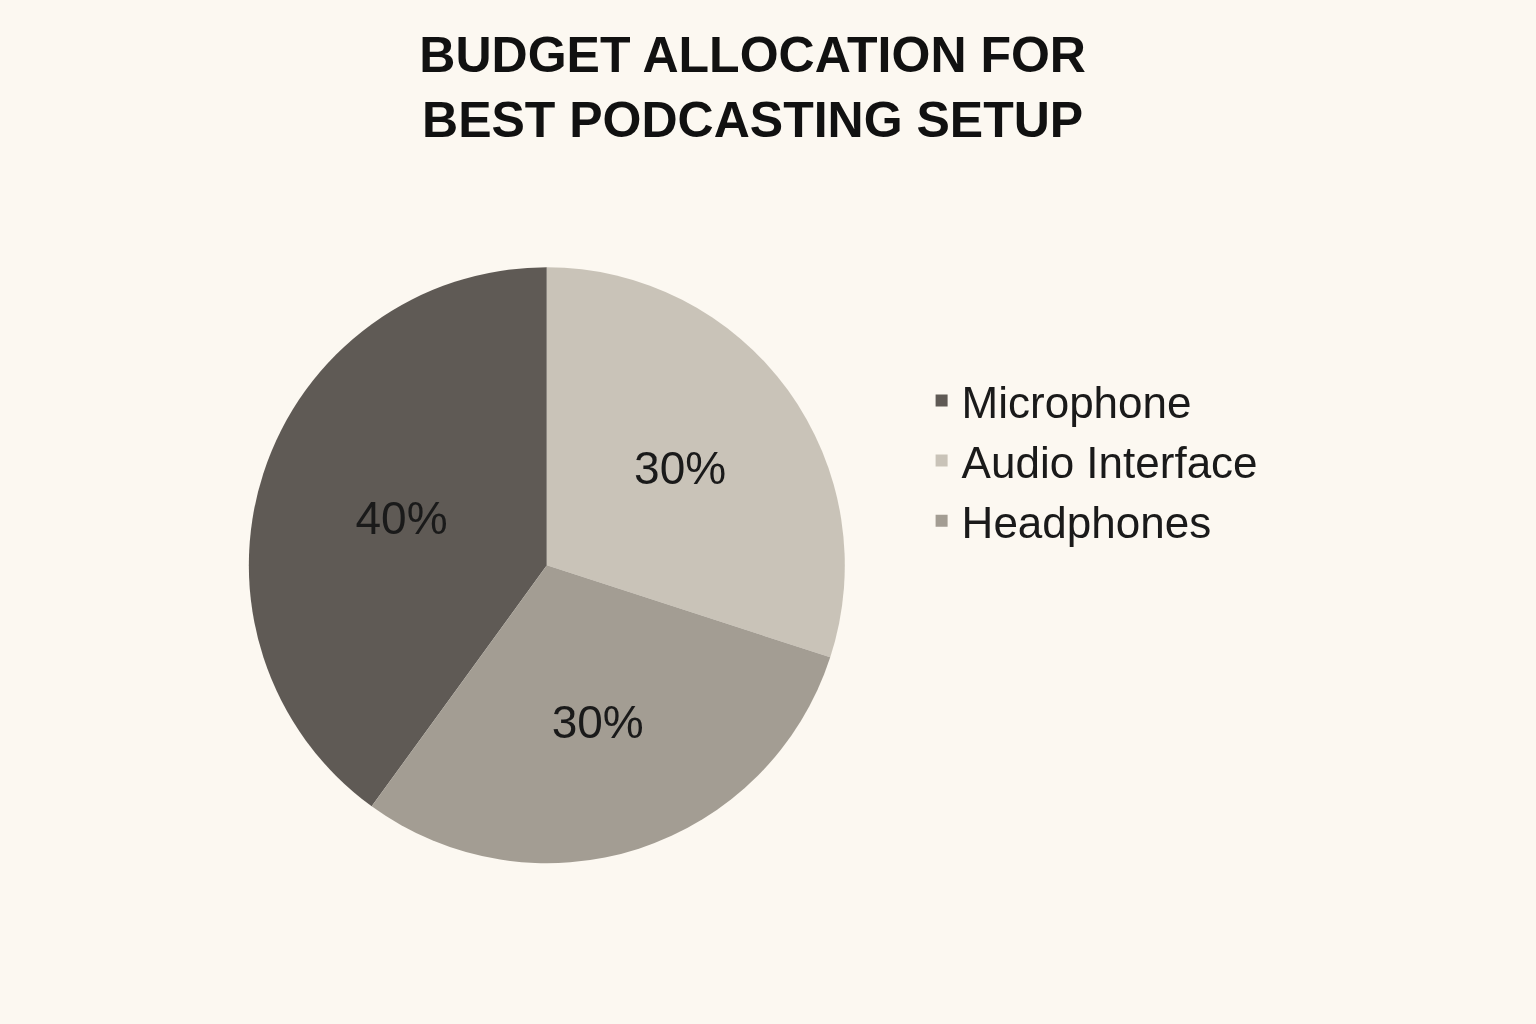 The image size is (1536, 1024). Describe the element at coordinates (1076, 402) in the screenshot. I see `legend-label: Microphone` at that location.